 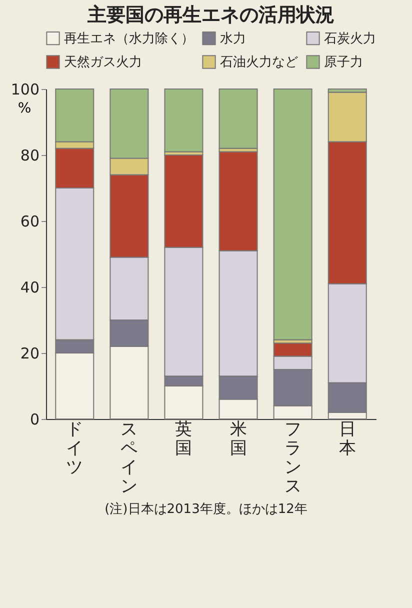 What do you see at coordinates (210, 15) in the screenshot?
I see `chart-title: 主要国の再生エネの活用状況` at bounding box center [210, 15].